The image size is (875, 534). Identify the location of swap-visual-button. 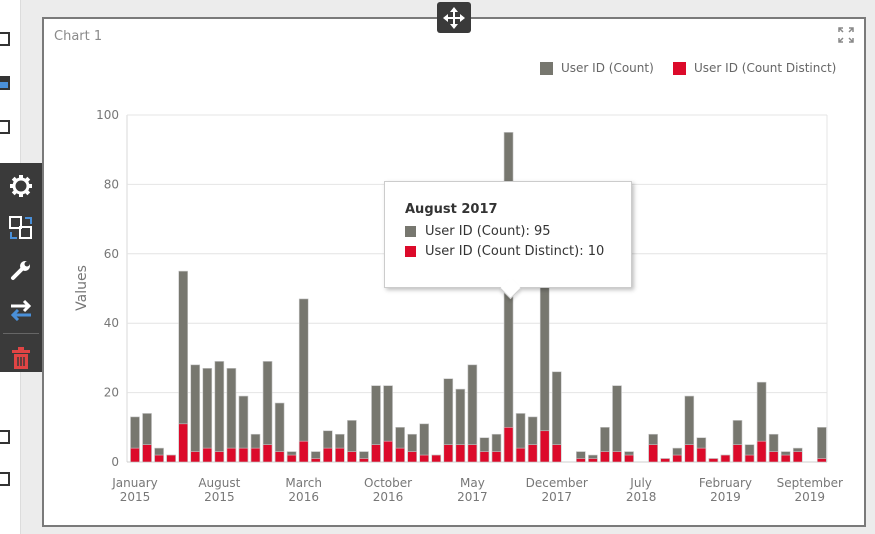
(21, 228).